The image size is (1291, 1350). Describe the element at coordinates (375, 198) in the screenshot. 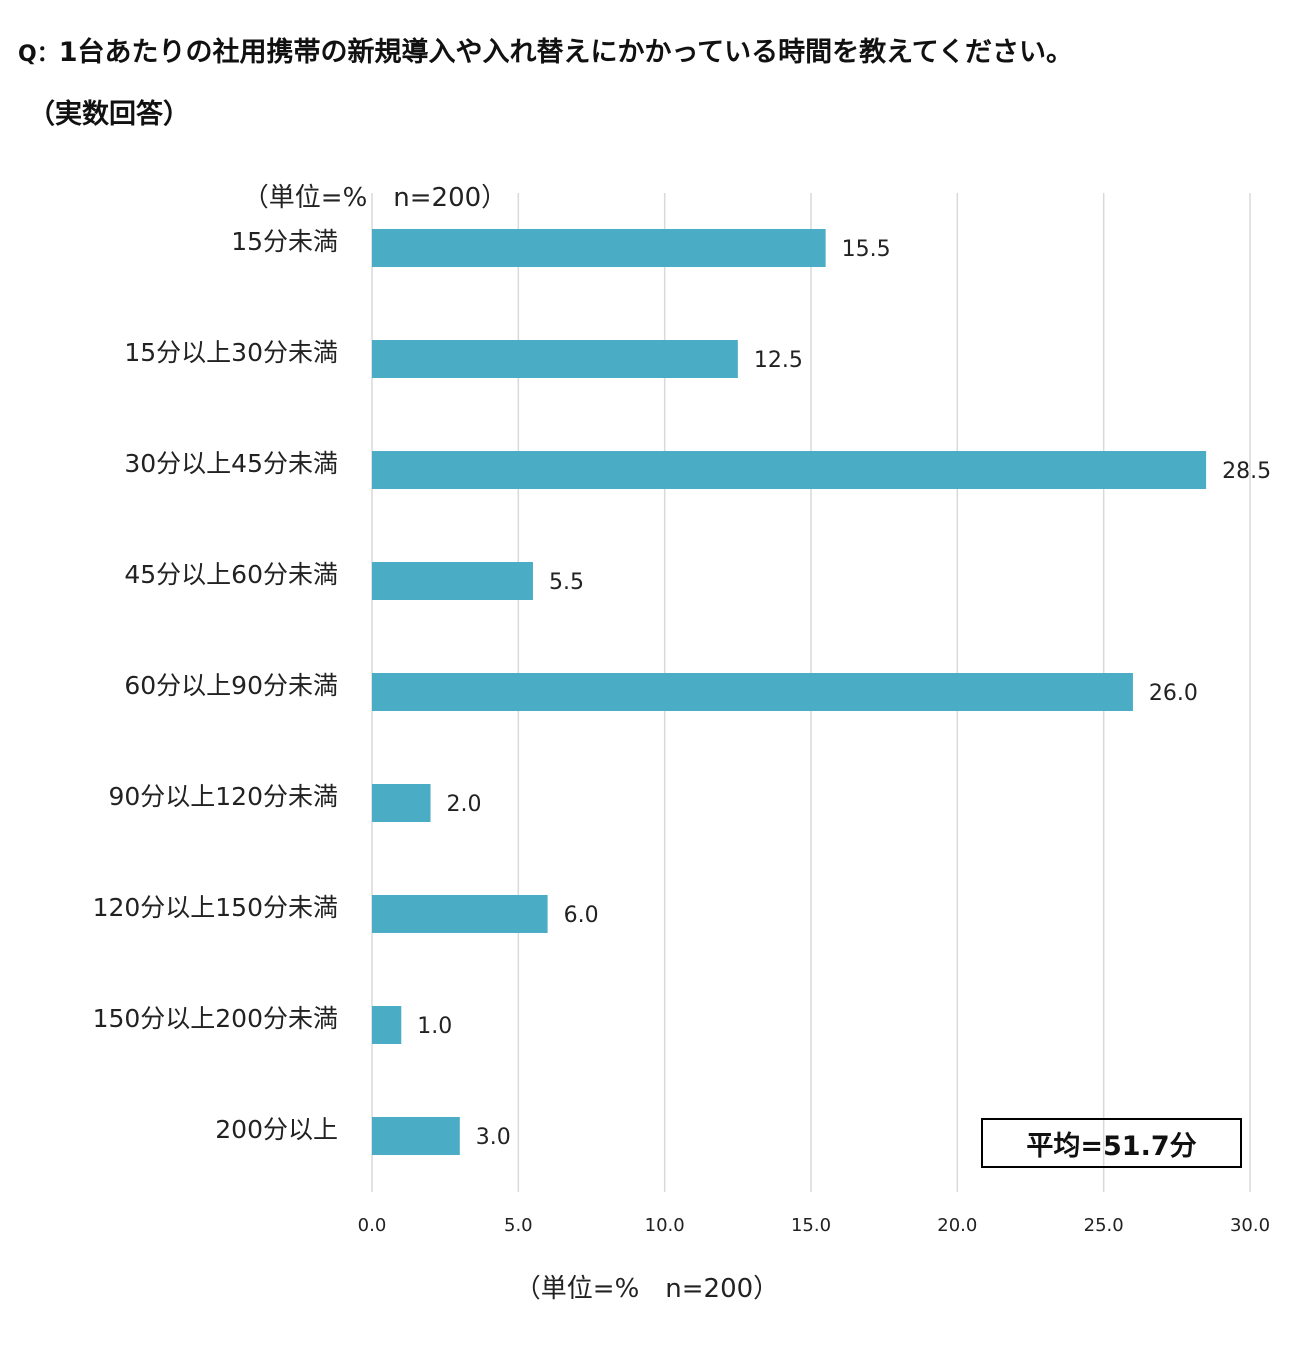

I see `unit-label-top: （単位=% n=200）` at that location.